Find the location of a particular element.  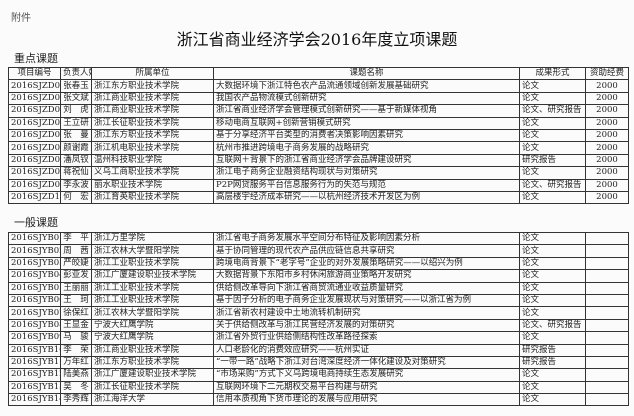

cell-topic: “市场采购”方式下义乌跨境电商持续生态发展研究 is located at coordinates (366, 375).